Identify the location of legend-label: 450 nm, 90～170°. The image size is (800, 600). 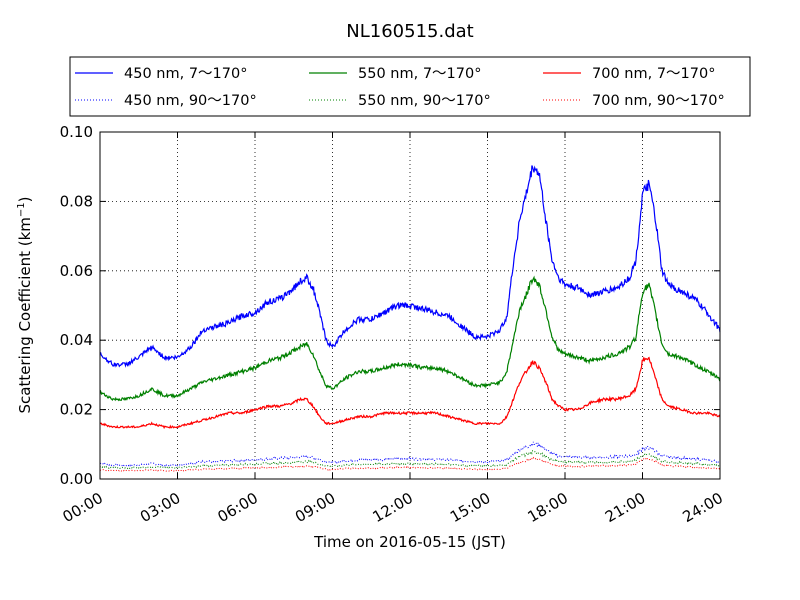
(190, 101).